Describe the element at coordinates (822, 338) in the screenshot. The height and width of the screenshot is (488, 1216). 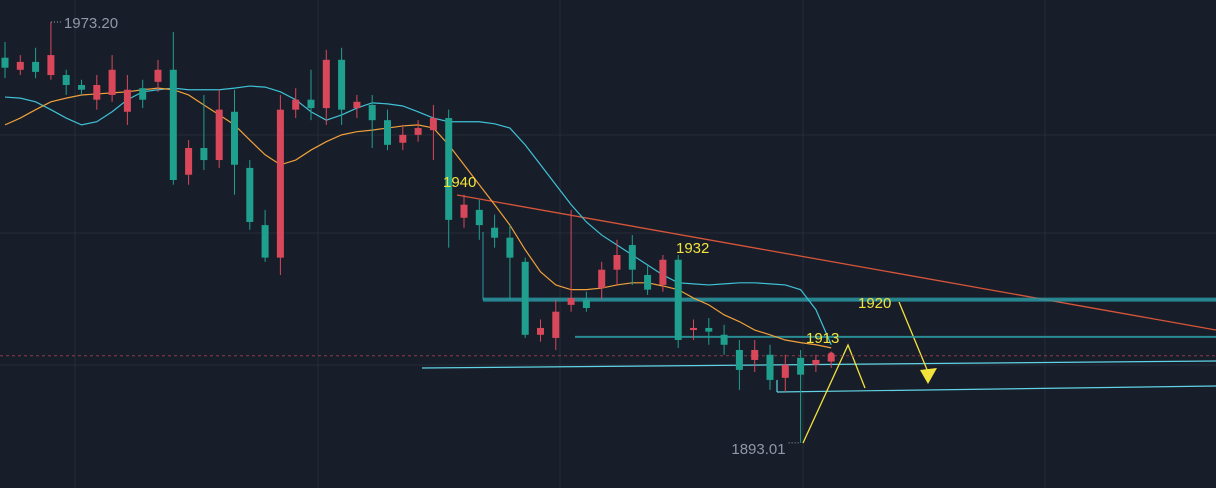
I see `annotation: 1913` at that location.